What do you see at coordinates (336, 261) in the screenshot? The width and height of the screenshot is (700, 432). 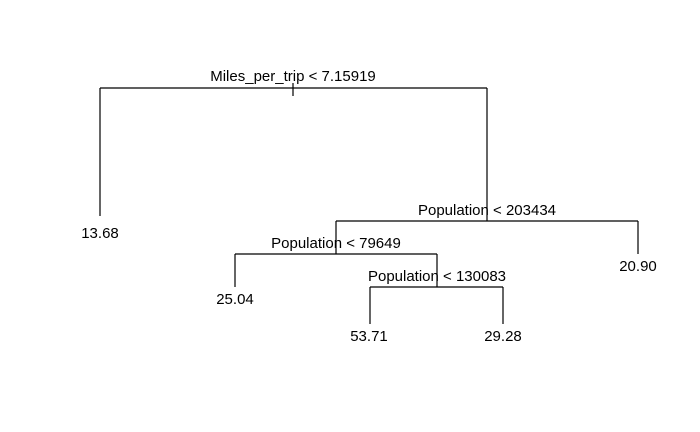 I see `split-node-right-left: Population < 79649` at bounding box center [336, 261].